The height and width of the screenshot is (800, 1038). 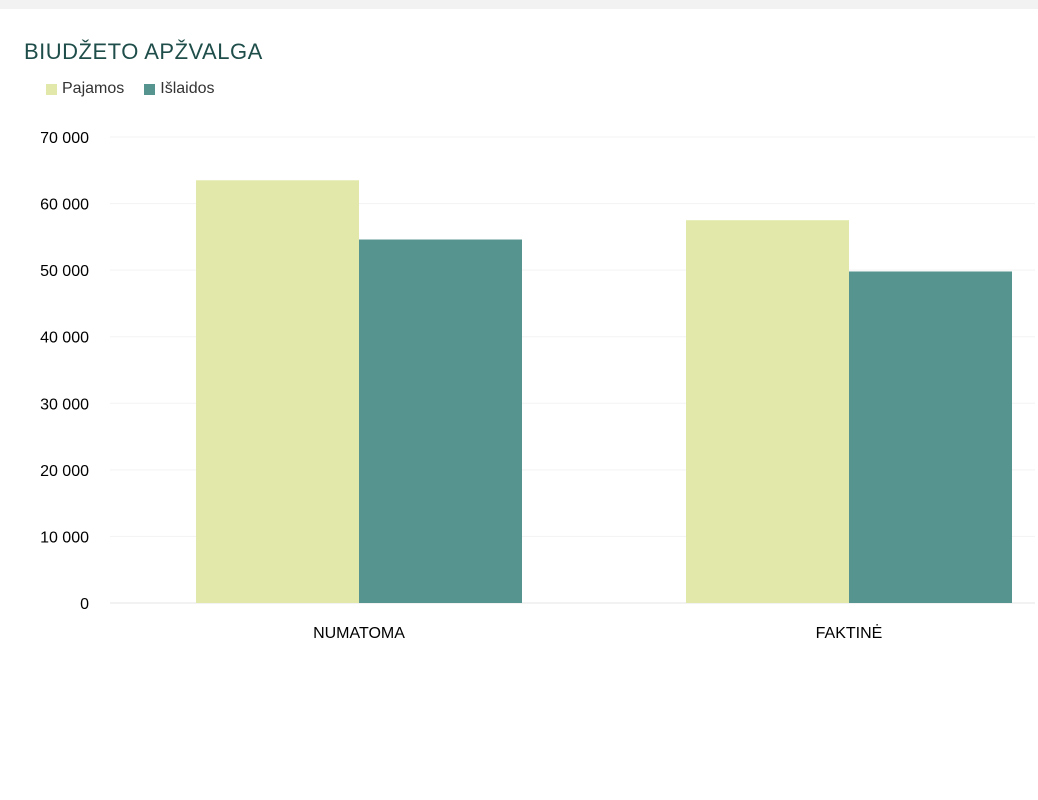 I want to click on y-tick-label: 70 000, so click(x=64, y=138).